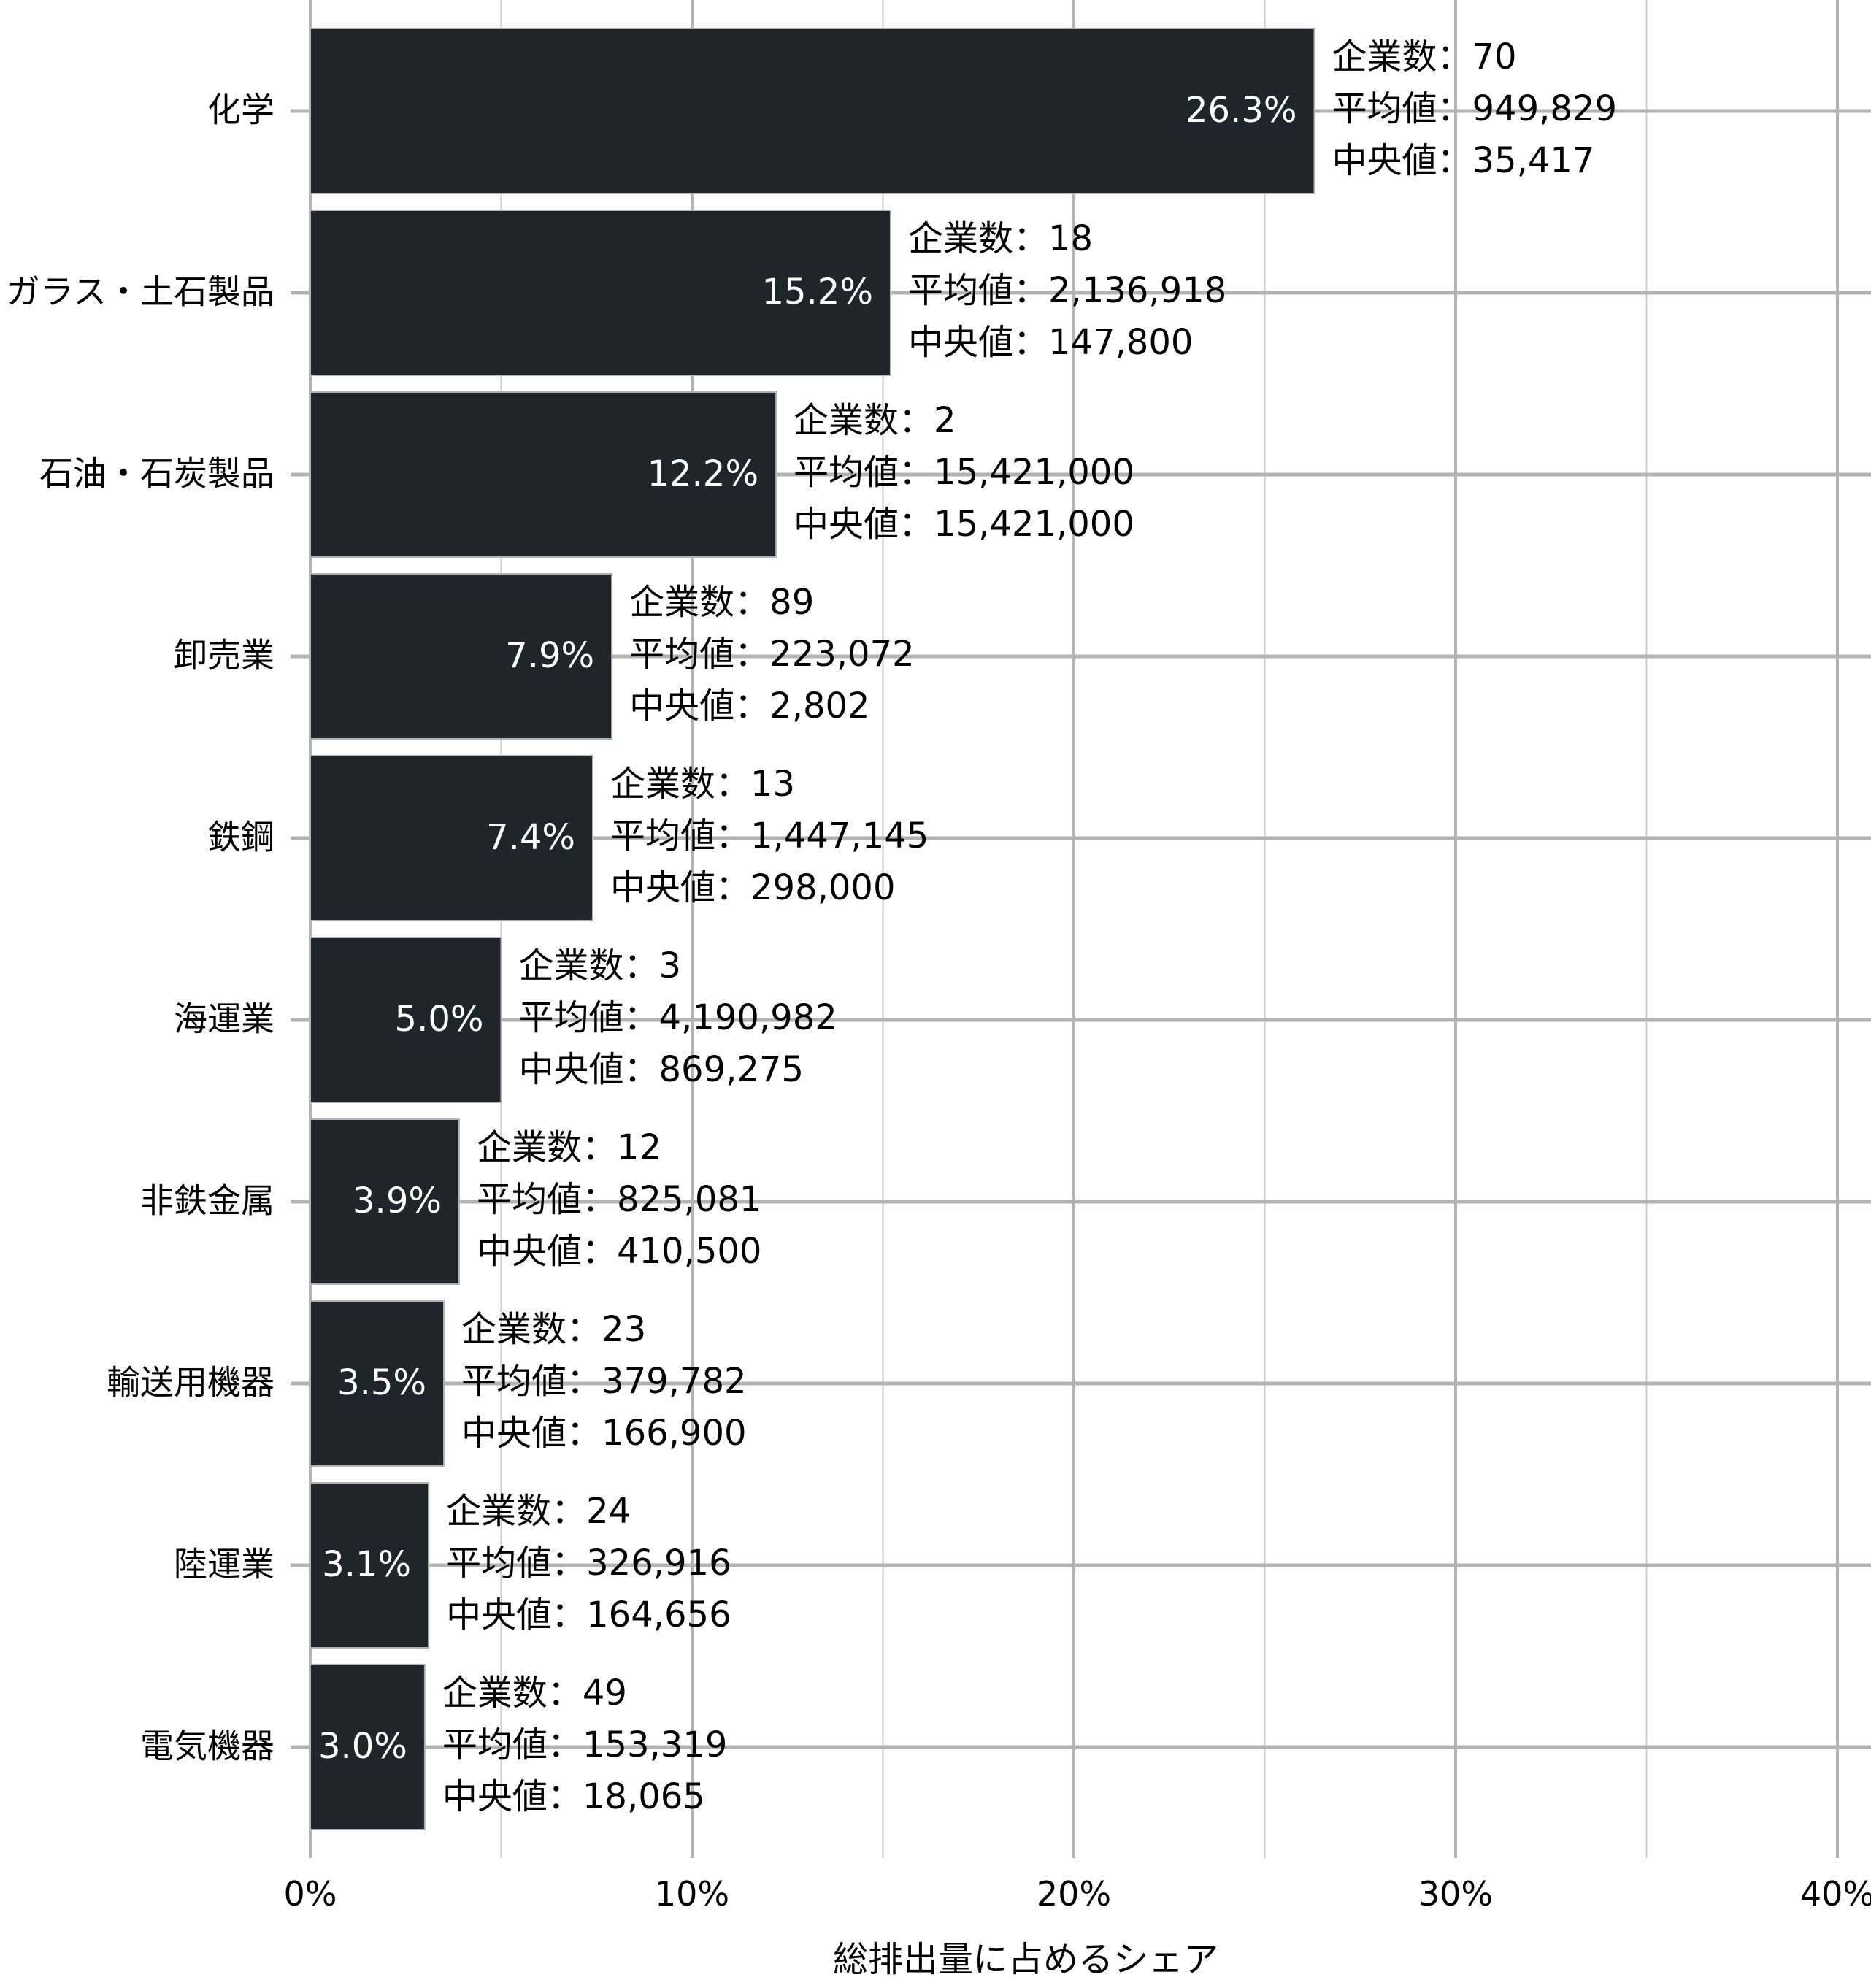 Image resolution: width=1871 pixels, height=1988 pixels. Describe the element at coordinates (964, 524) in the screenshot. I see `bar-annotation-line: 中央値：15,421,000` at that location.